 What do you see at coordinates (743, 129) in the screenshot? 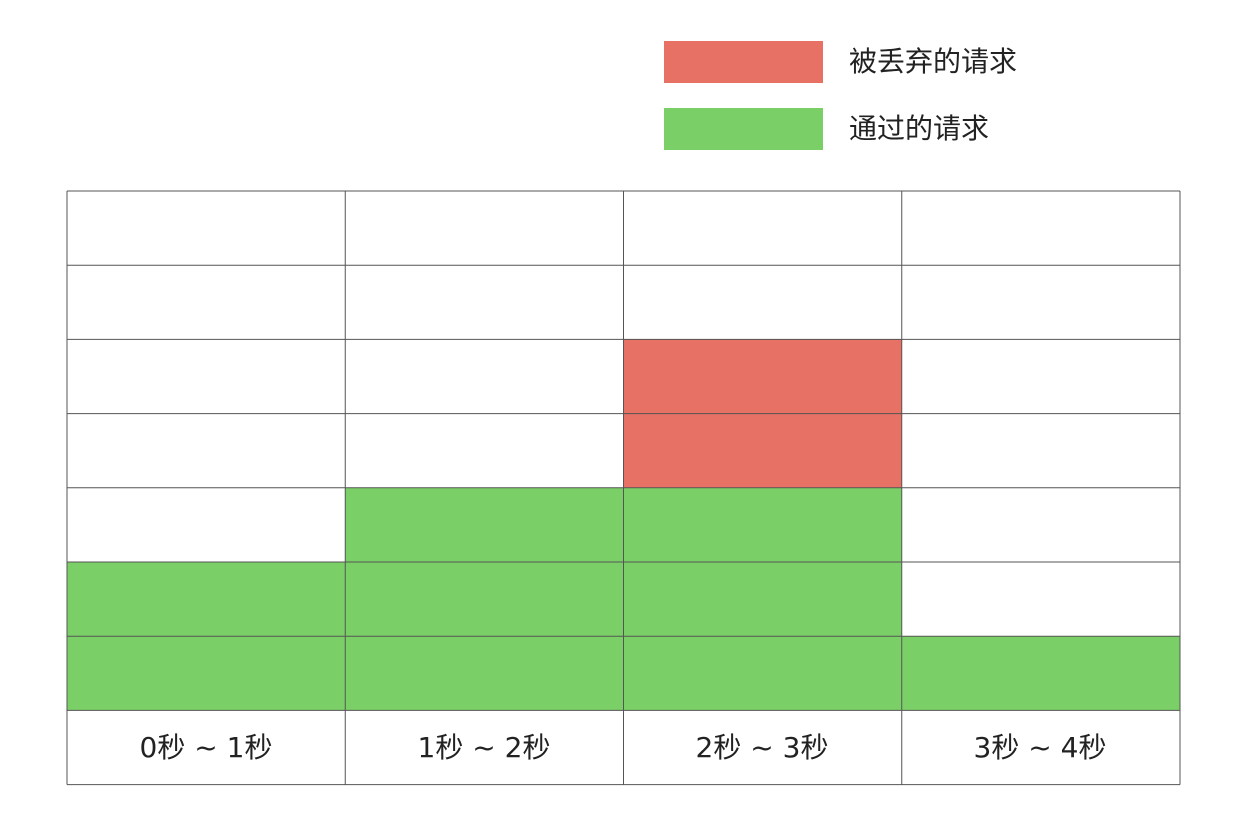
I see `legend-swatch-passed` at bounding box center [743, 129].